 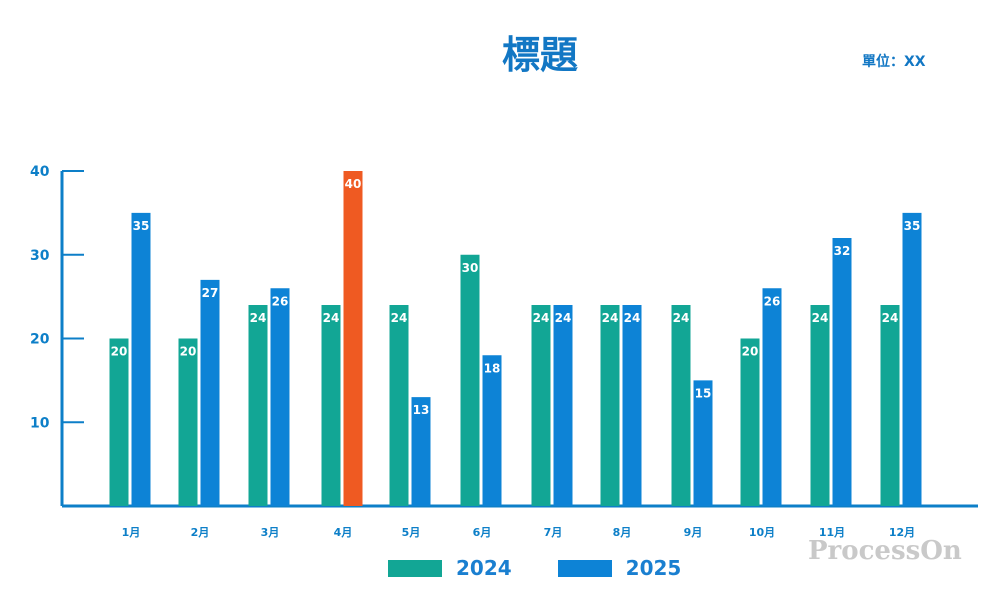 I want to click on legend-item-2025: 2025, so click(x=619, y=568).